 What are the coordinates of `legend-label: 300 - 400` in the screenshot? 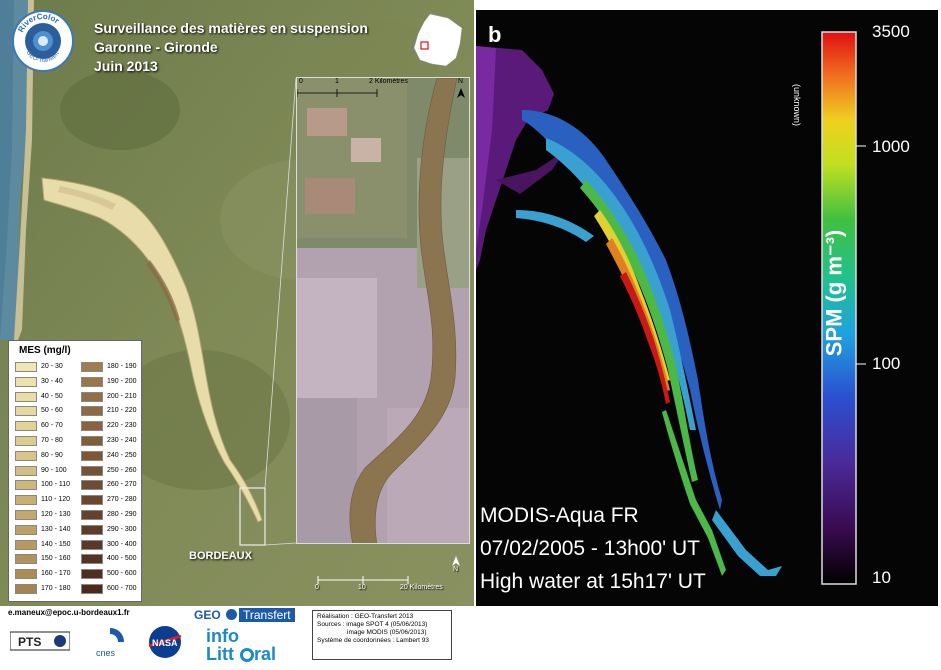 It's located at (122, 544).